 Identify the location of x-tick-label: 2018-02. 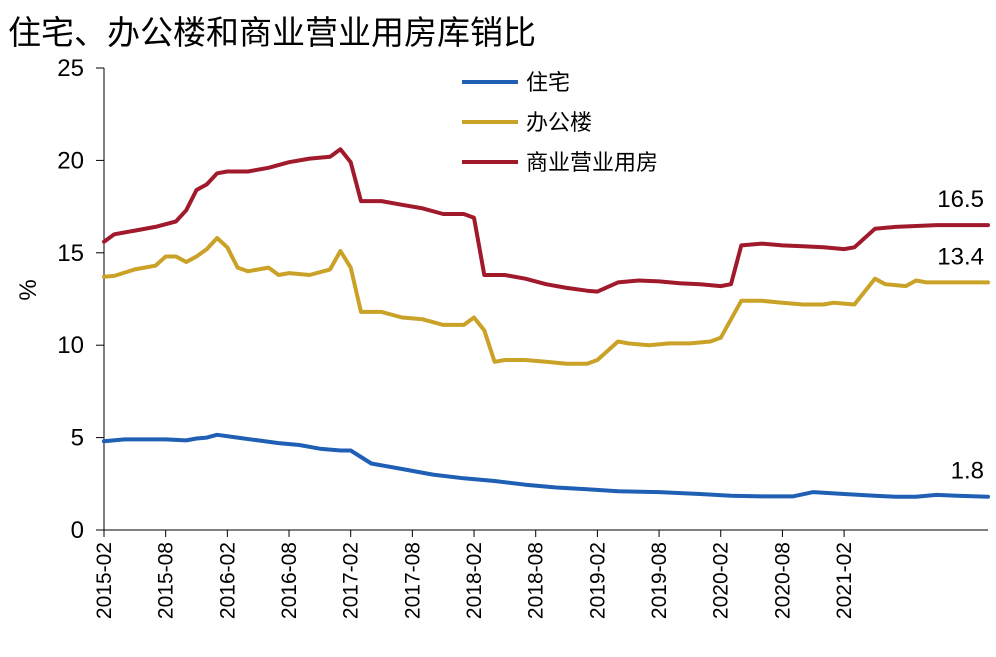
(474, 580).